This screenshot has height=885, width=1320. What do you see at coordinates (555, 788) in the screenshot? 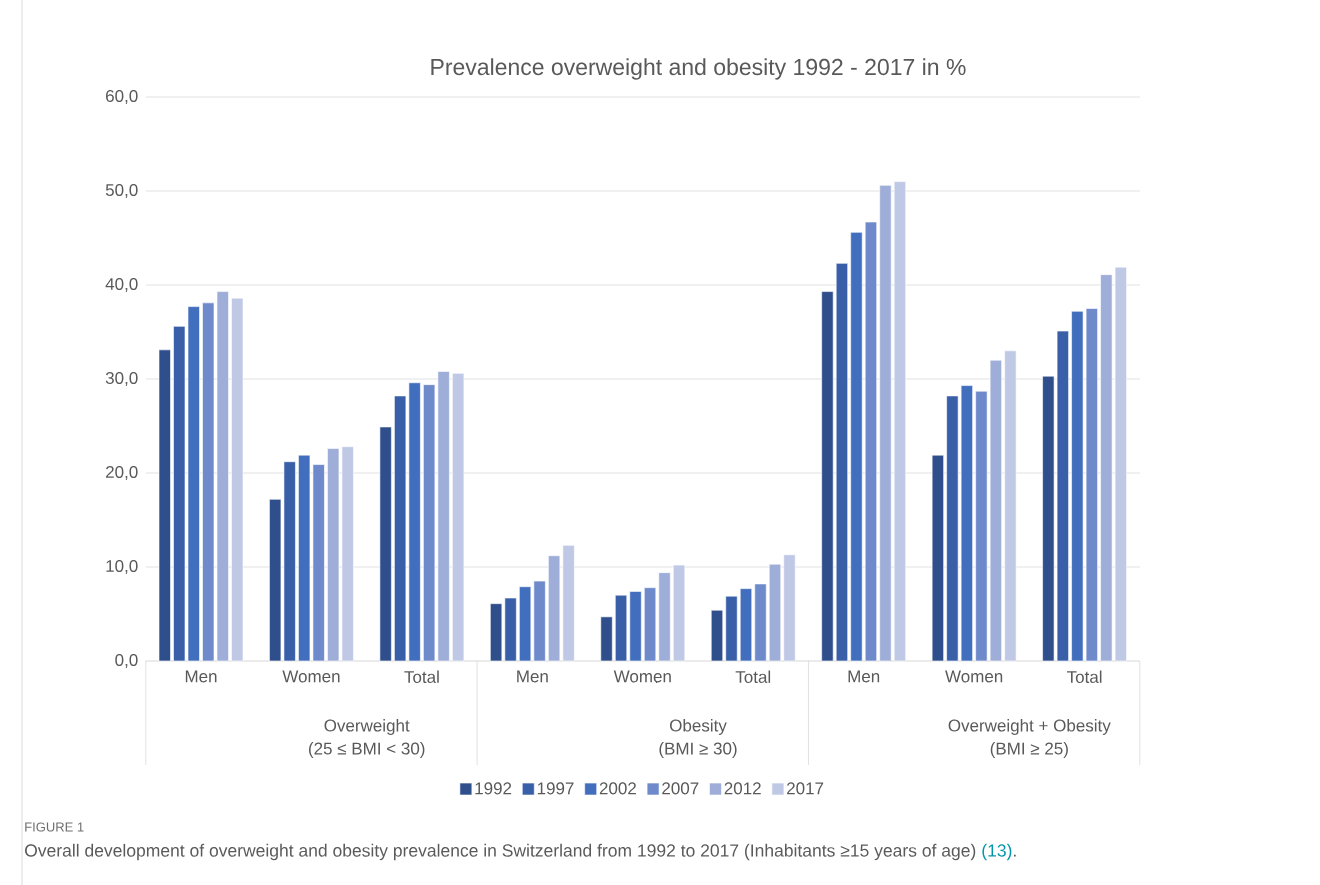
I see `legend-label: 1997` at bounding box center [555, 788].